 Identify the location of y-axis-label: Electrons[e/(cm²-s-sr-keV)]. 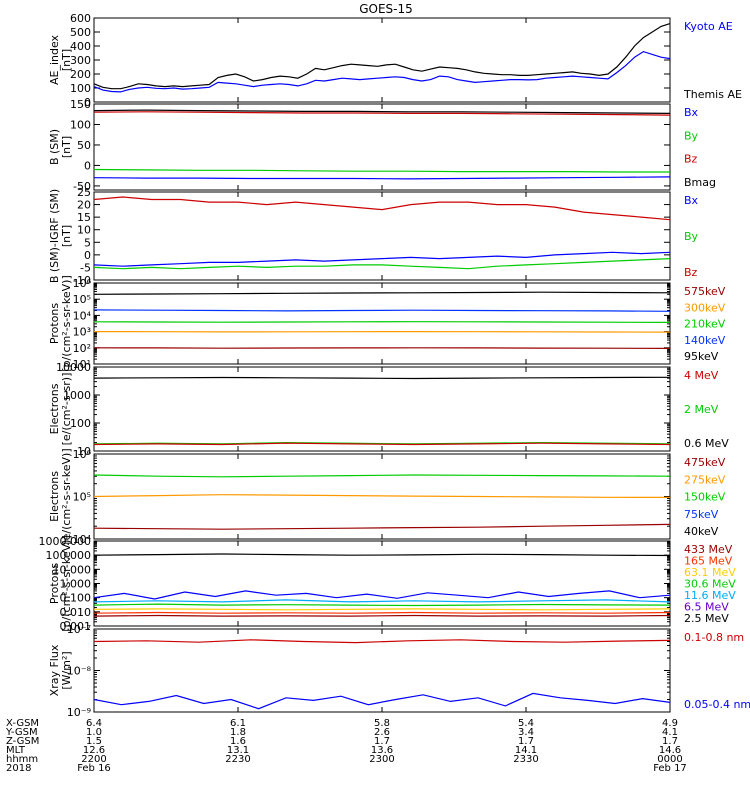
(60, 496).